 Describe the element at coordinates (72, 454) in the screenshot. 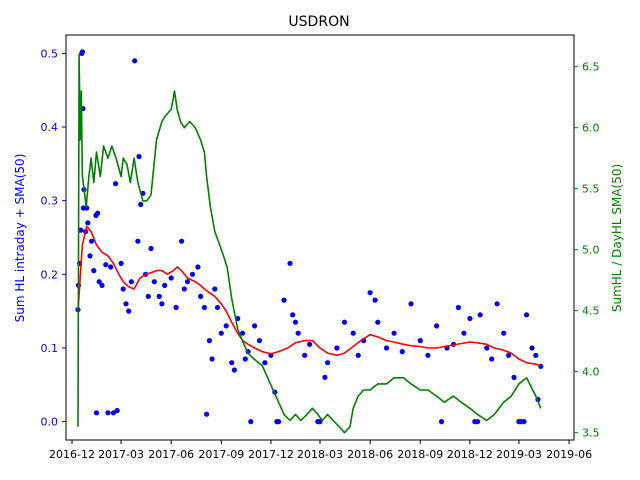

I see `x-axis-tick-label: 2016-12` at that location.